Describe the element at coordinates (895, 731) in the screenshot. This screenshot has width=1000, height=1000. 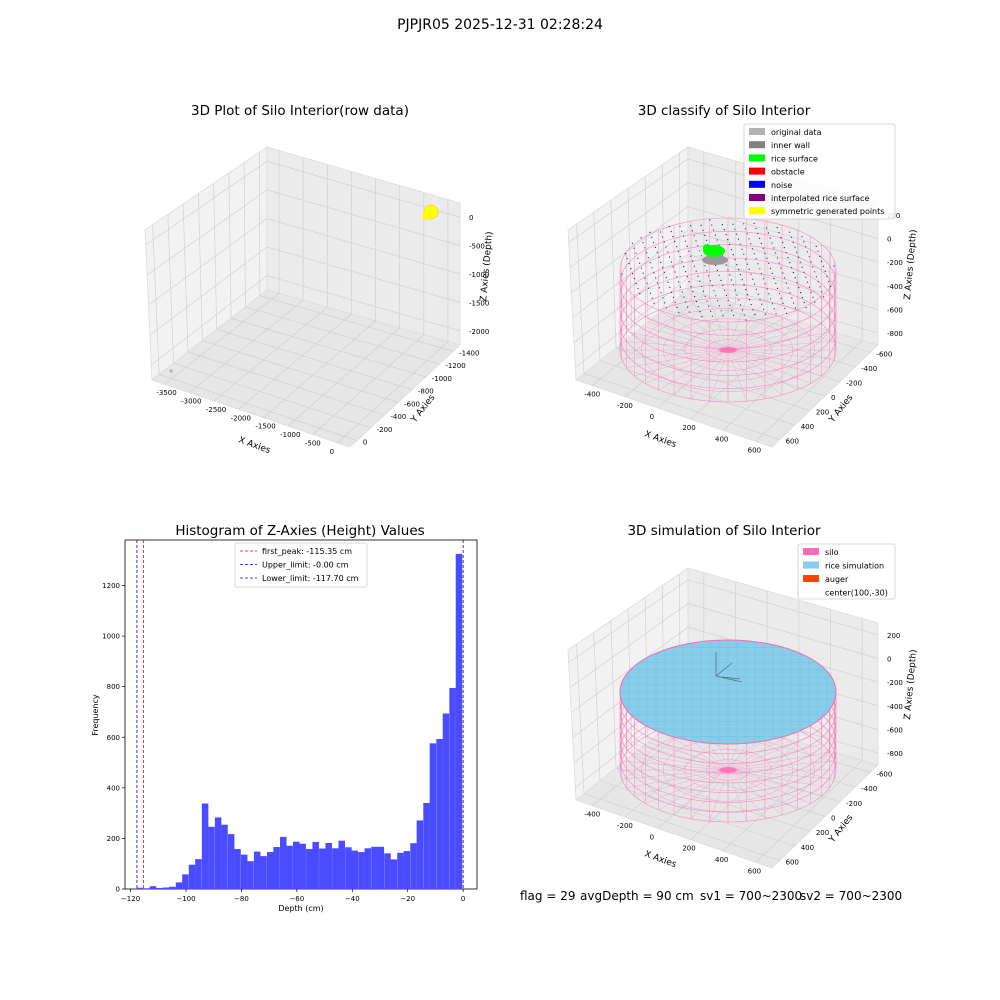
I see `sim-z-tick: -600` at that location.